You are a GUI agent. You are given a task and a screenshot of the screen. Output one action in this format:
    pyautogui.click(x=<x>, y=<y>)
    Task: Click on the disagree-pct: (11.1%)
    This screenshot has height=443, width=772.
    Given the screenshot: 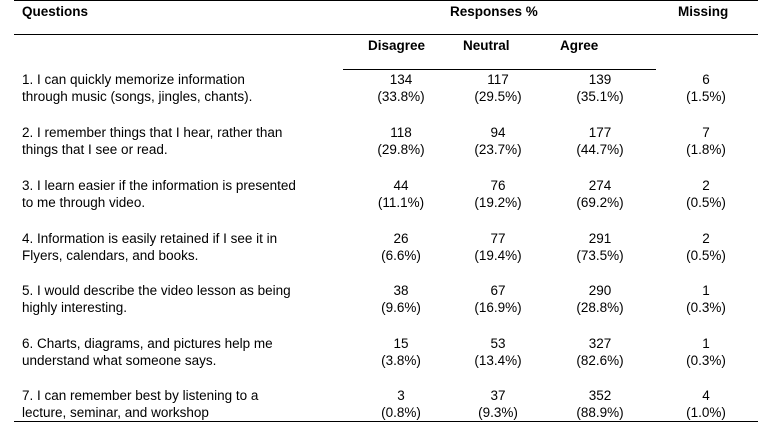 What is the action you would take?
    pyautogui.click(x=401, y=202)
    